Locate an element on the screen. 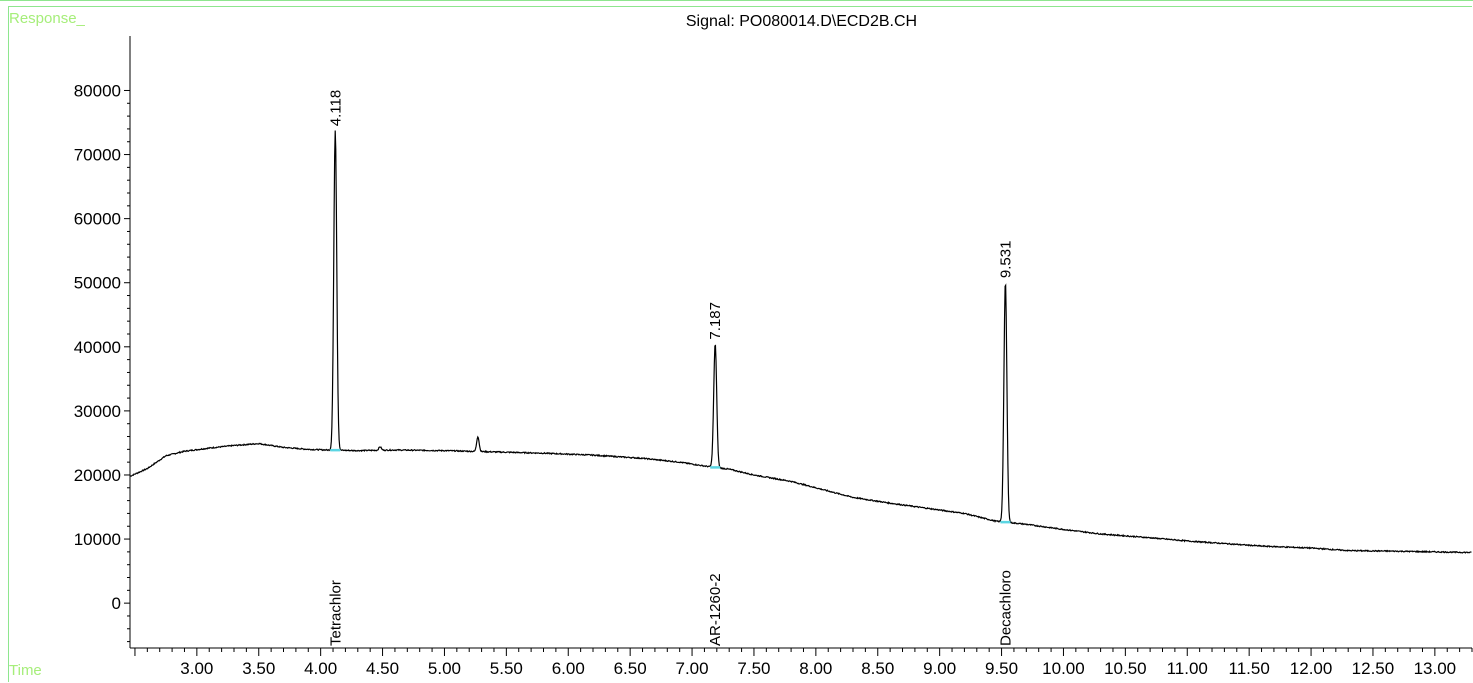  y-tick-label: 20000 is located at coordinates (97, 475).